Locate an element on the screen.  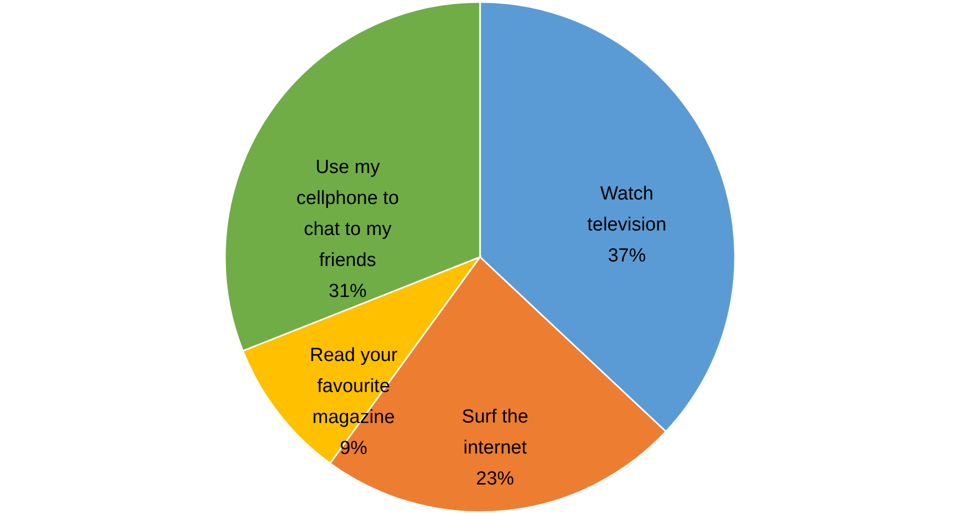
slice-label: Watch television is located at coordinates (626, 209).